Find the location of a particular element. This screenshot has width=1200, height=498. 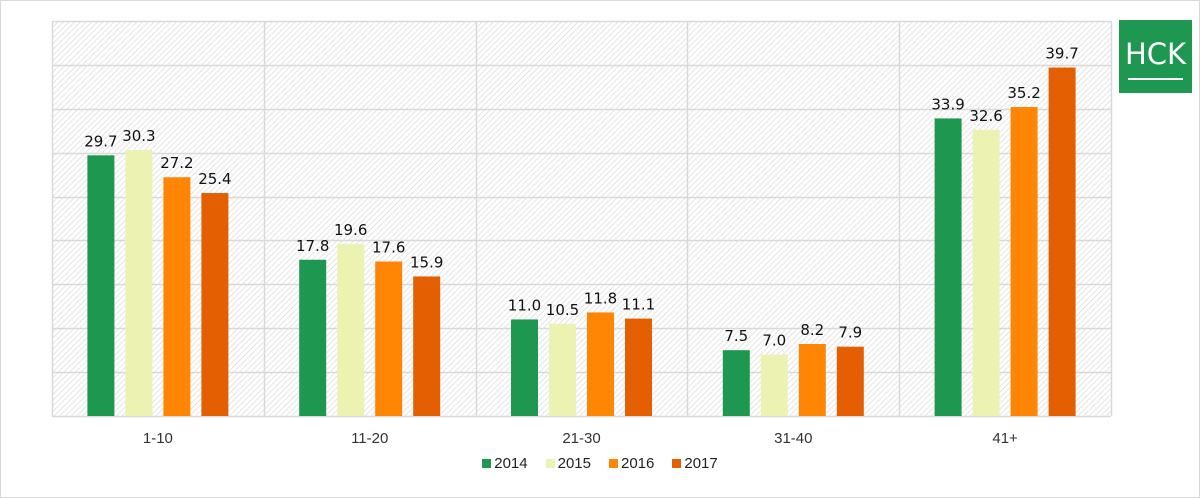

bar-2017-41+ is located at coordinates (1062, 242).